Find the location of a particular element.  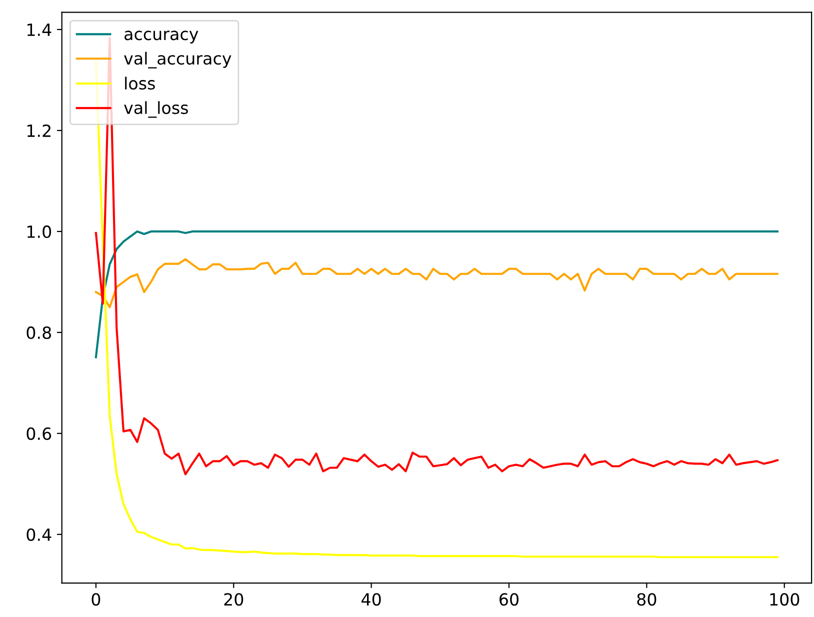

y-tick-label: 1.2 is located at coordinates (38, 130).